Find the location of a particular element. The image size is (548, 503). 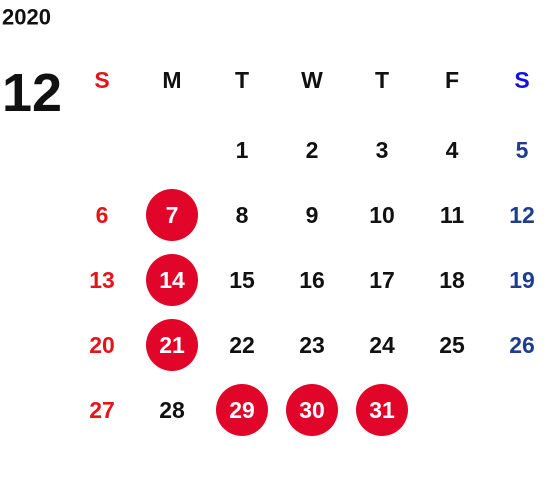

day-number: 2 is located at coordinates (312, 150).